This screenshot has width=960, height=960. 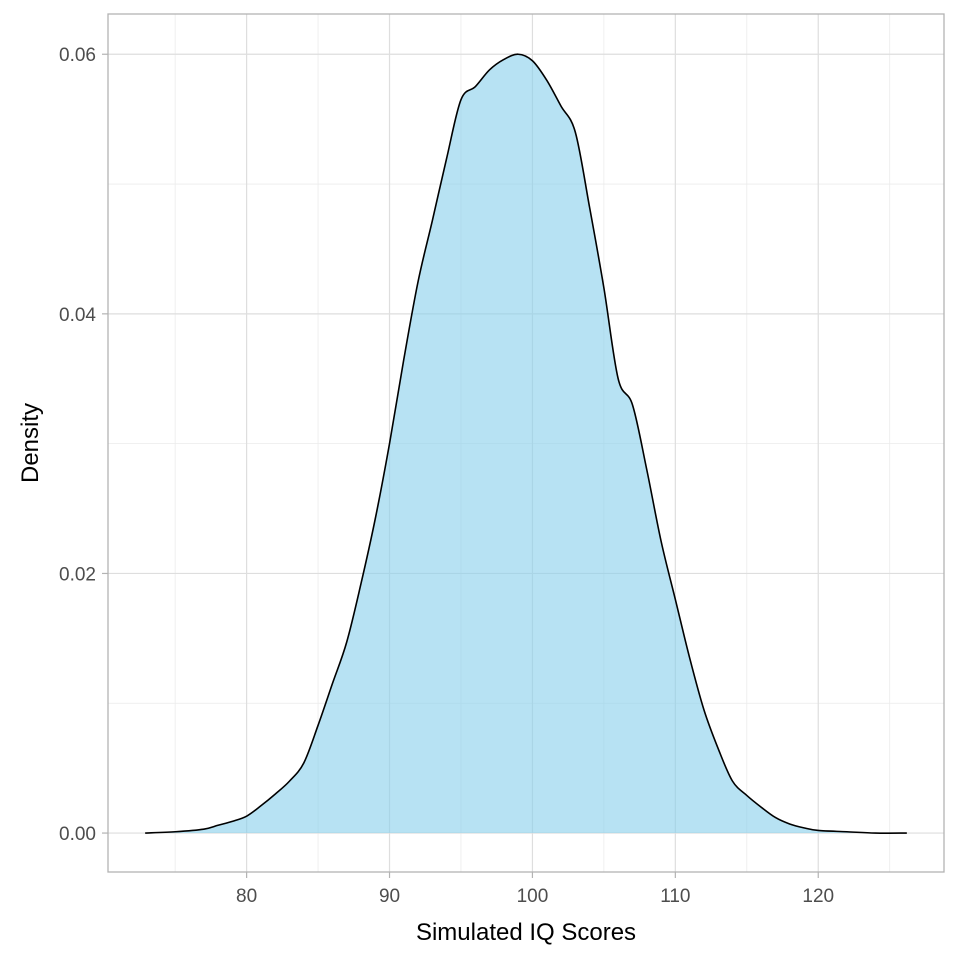 What do you see at coordinates (526, 932) in the screenshot?
I see `x-axis-title: Simulated IQ Scores` at bounding box center [526, 932].